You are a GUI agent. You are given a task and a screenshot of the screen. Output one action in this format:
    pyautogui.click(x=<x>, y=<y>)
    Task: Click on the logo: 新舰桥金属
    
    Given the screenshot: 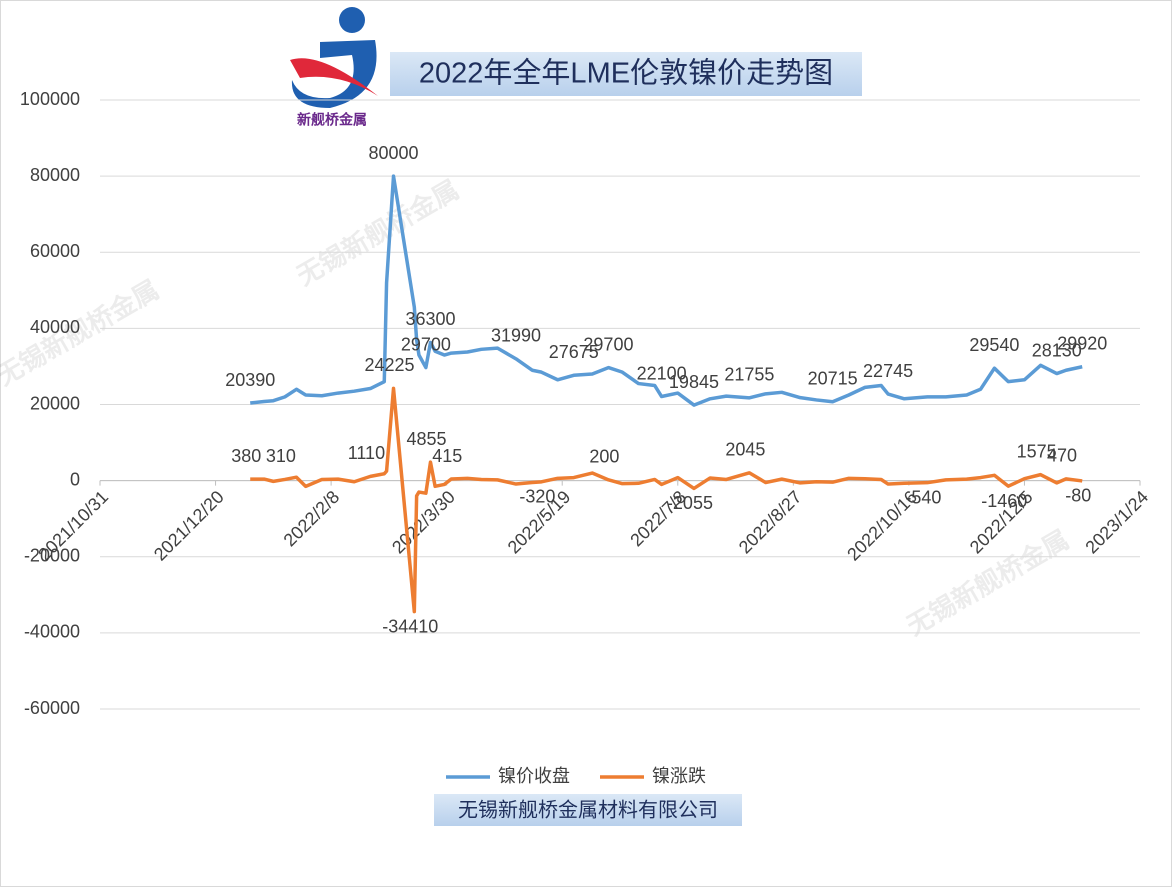 What is the action you would take?
    pyautogui.click(x=334, y=67)
    